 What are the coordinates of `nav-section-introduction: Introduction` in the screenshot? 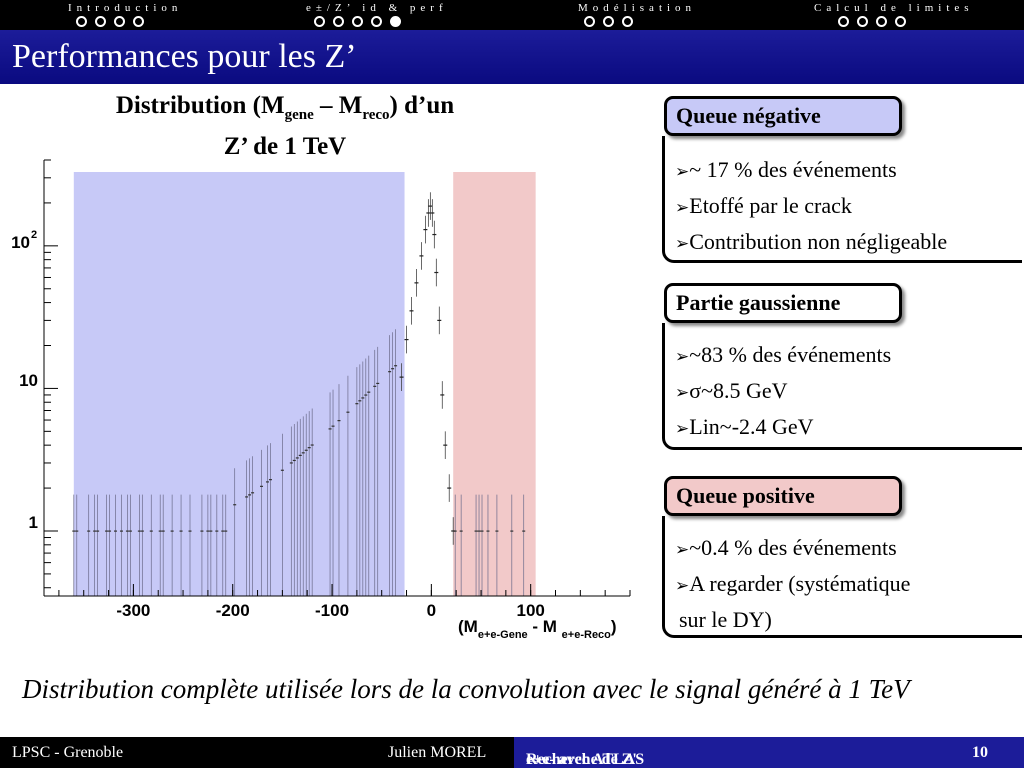 It's located at (125, 8).